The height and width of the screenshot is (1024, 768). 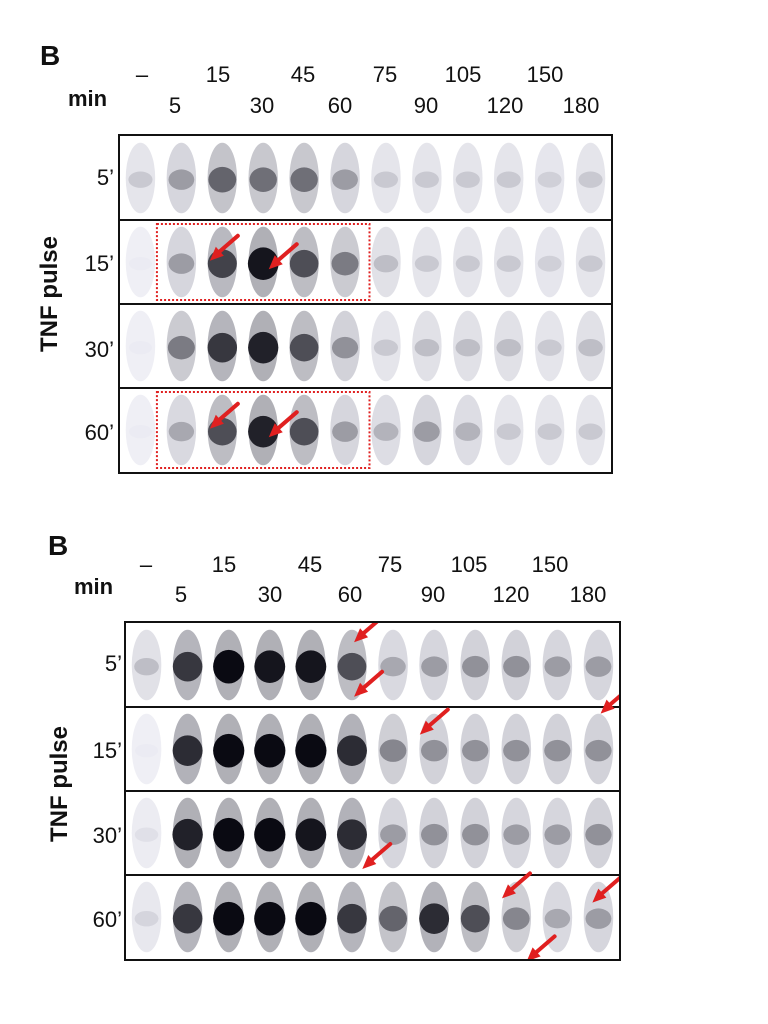 What do you see at coordinates (142, 74) in the screenshot?
I see `time-label: –` at bounding box center [142, 74].